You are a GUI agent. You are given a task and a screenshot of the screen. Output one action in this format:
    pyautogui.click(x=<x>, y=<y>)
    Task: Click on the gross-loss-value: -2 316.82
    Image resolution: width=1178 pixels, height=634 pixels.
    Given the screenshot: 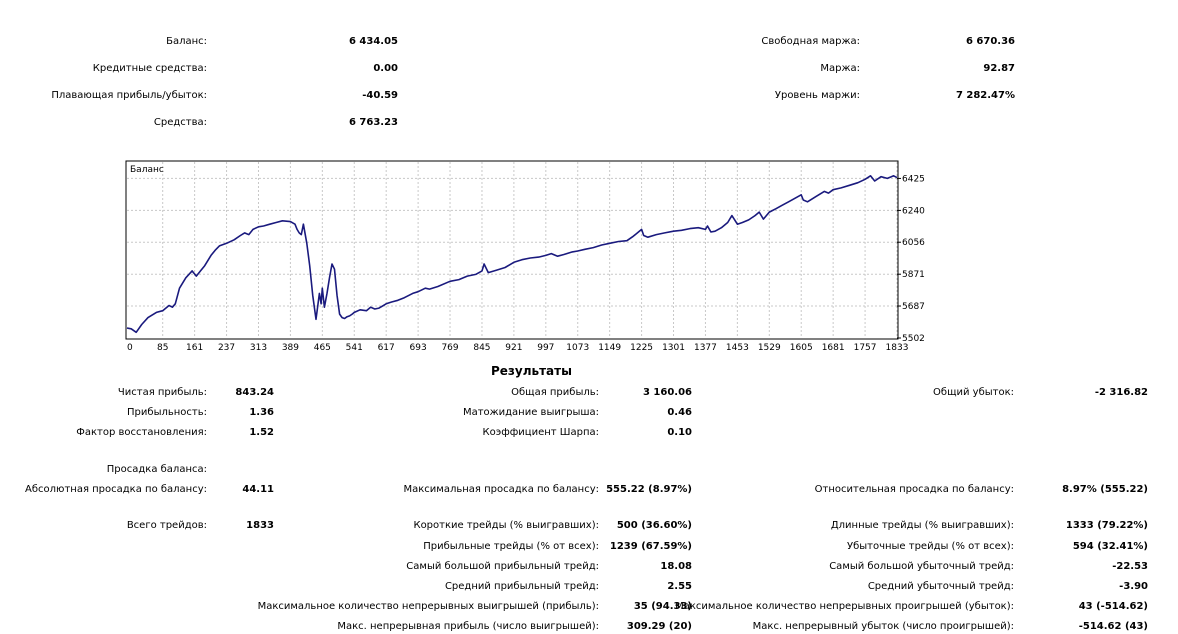 What is the action you would take?
    pyautogui.click(x=1121, y=392)
    